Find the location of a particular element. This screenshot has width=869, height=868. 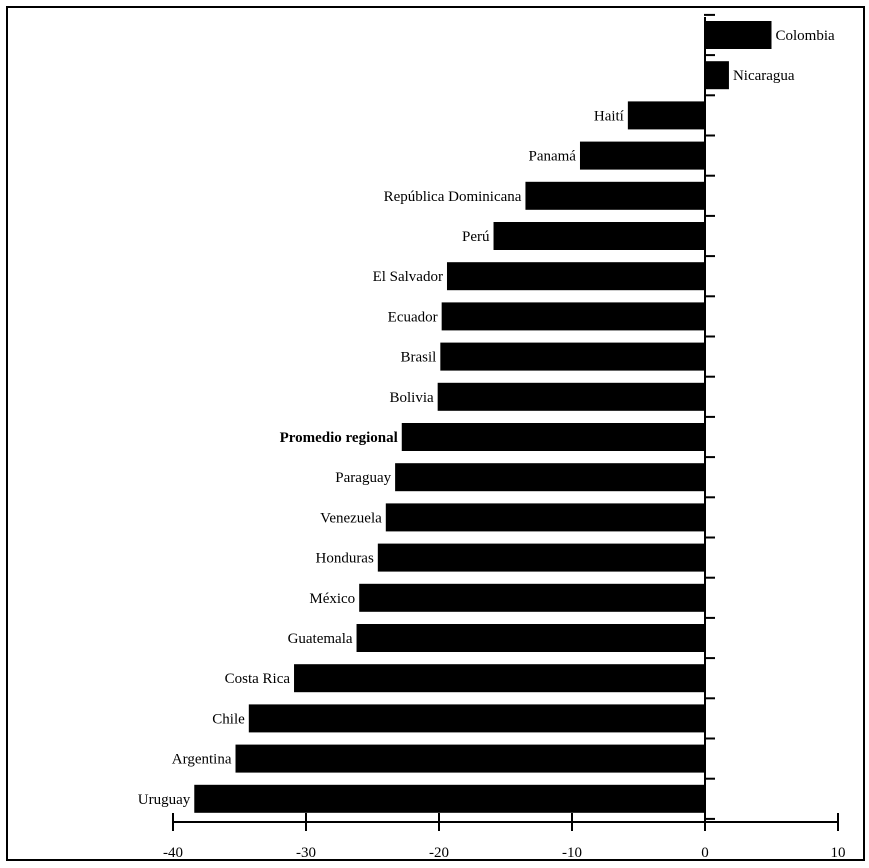

bar-el-salvador is located at coordinates (575, 276).